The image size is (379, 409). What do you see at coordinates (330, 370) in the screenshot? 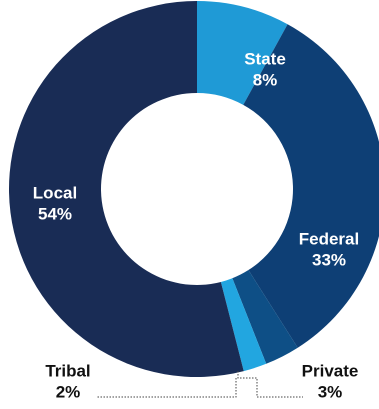
I see `slice-label-name-private: Private` at bounding box center [330, 370].